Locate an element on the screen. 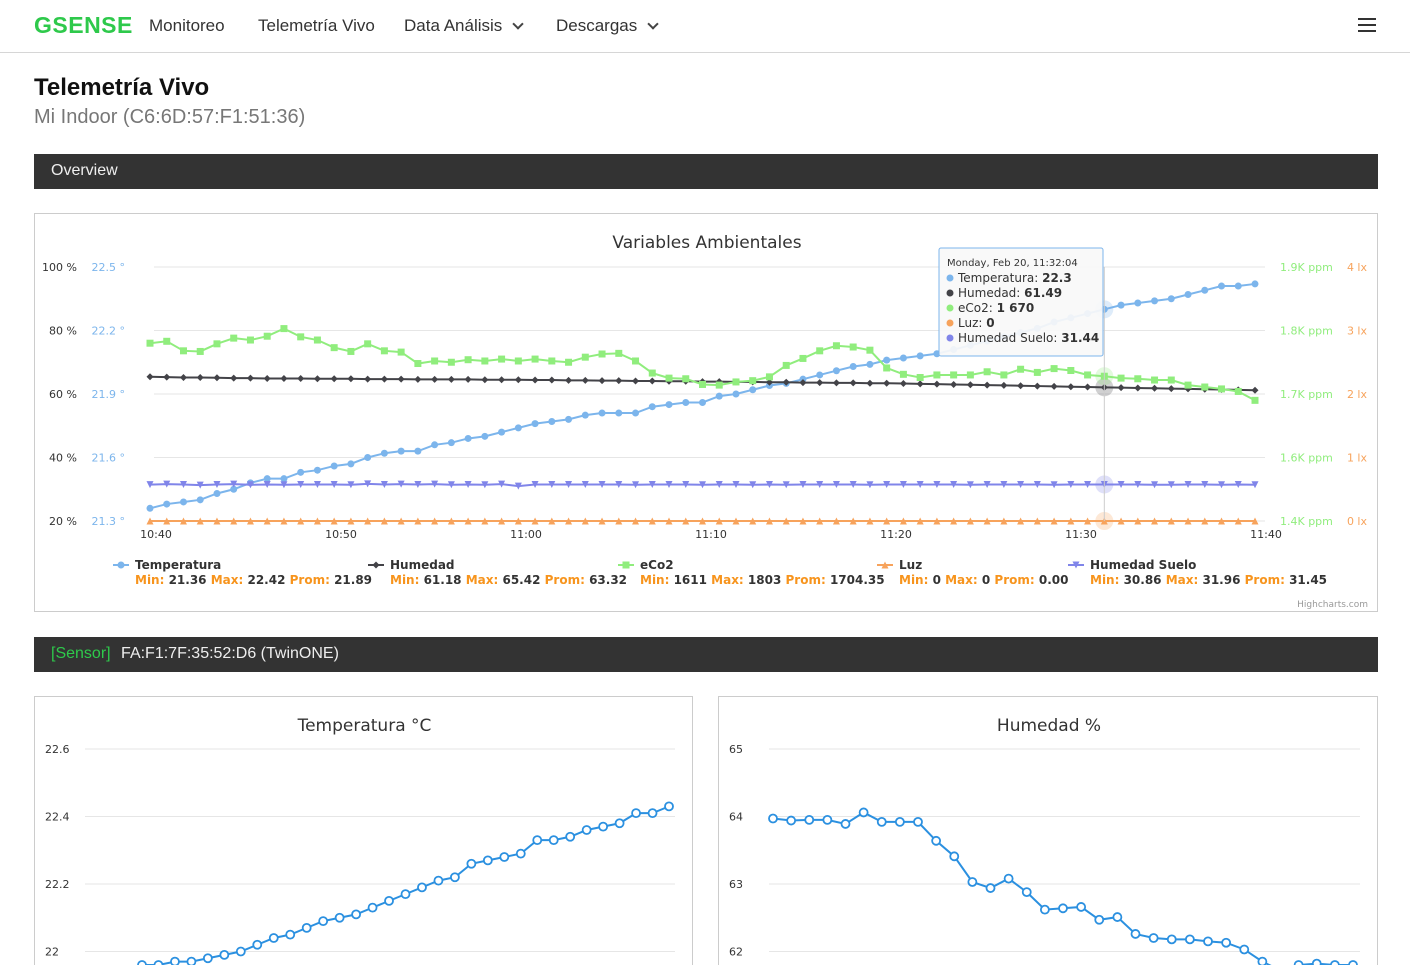 This screenshot has width=1410, height=965. legend-symbol-marker is located at coordinates (121, 565).